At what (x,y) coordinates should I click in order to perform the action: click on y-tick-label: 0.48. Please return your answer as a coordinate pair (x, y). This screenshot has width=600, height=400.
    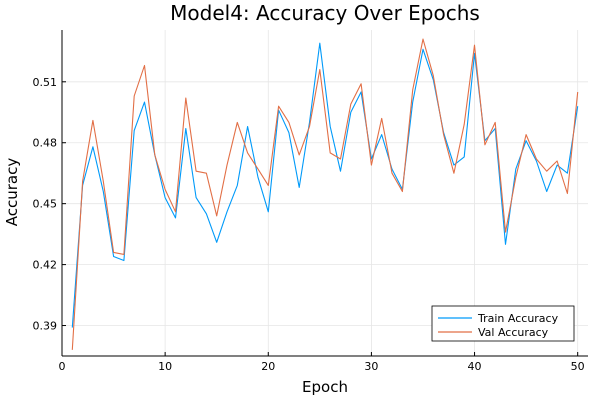
    Looking at the image, I should click on (45, 143).